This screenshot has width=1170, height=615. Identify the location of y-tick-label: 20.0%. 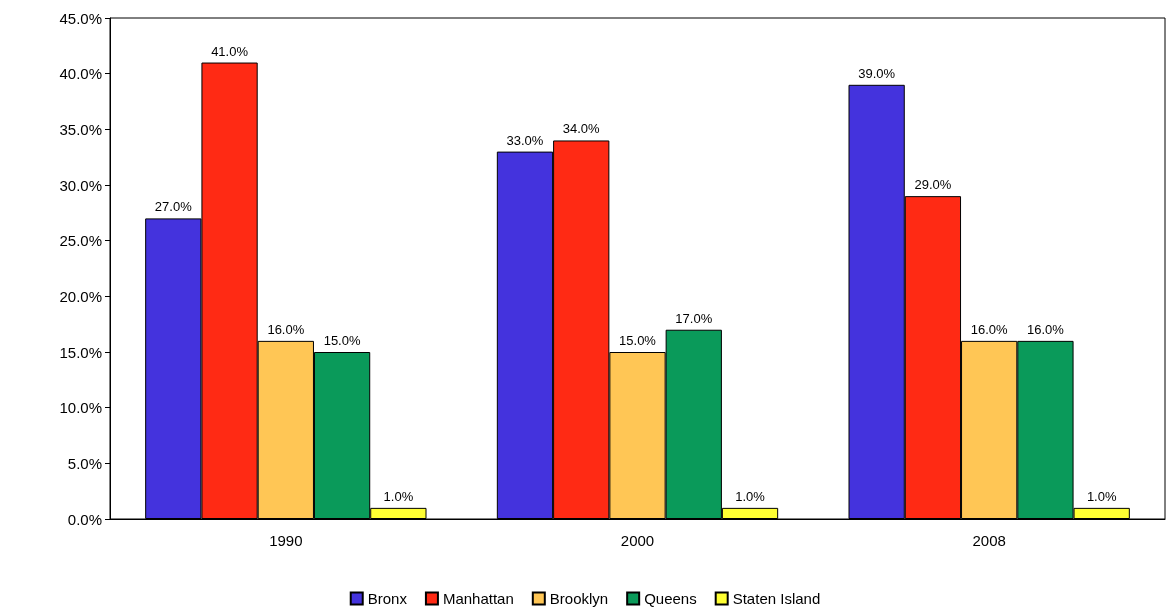
(80, 296).